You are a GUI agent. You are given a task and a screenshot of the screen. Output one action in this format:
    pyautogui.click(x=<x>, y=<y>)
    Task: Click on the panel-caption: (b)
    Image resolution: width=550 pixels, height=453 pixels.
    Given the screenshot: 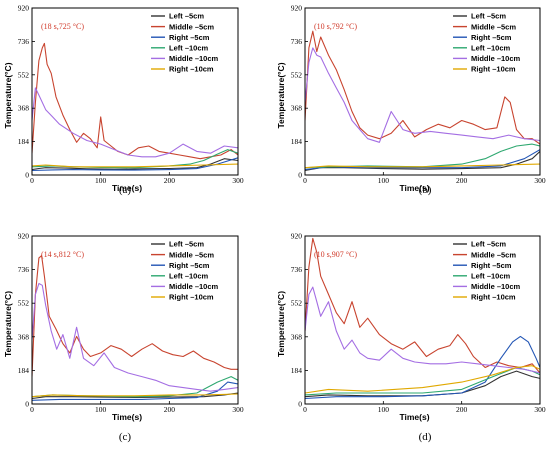 What is the action you would take?
    pyautogui.click(x=425, y=190)
    